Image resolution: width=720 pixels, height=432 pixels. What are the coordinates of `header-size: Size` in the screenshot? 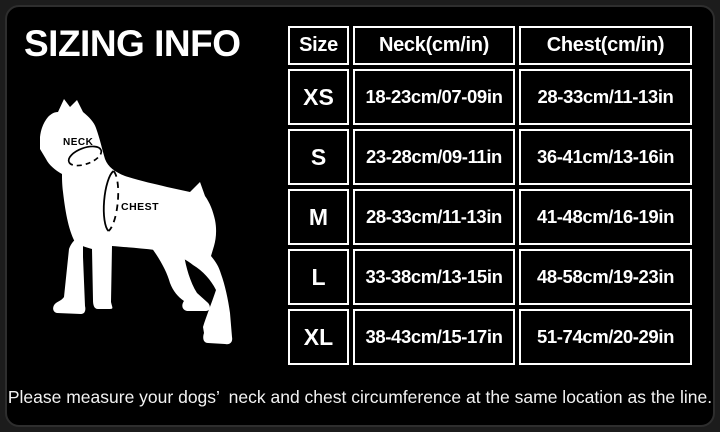 It's located at (318, 45).